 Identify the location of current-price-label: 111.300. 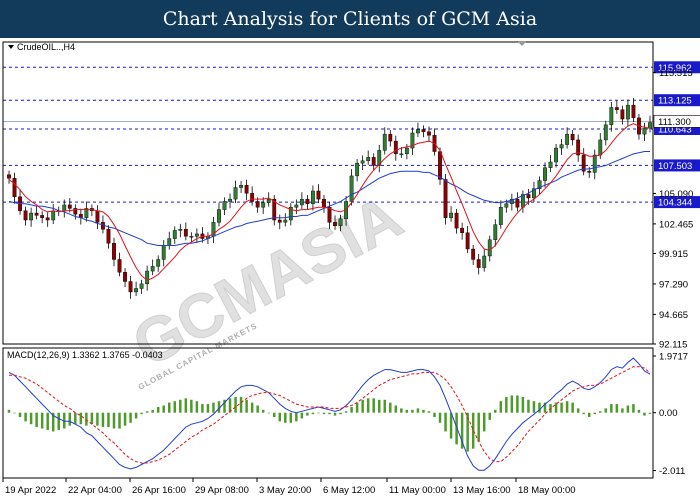
(674, 122).